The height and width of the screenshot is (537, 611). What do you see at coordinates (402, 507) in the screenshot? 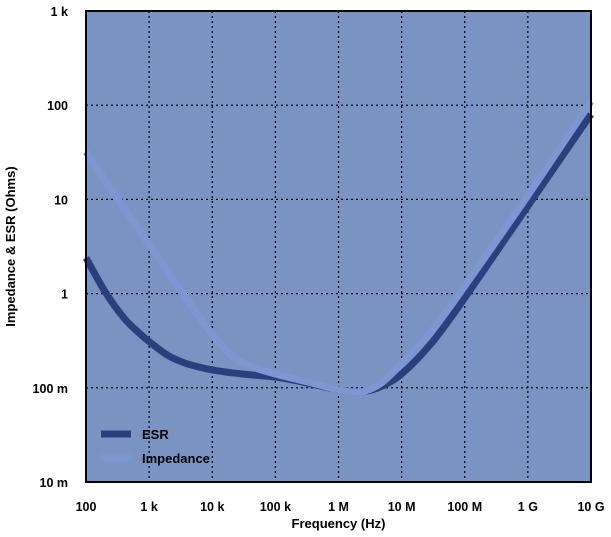
I see `x-tick-label: 10 M` at bounding box center [402, 507].